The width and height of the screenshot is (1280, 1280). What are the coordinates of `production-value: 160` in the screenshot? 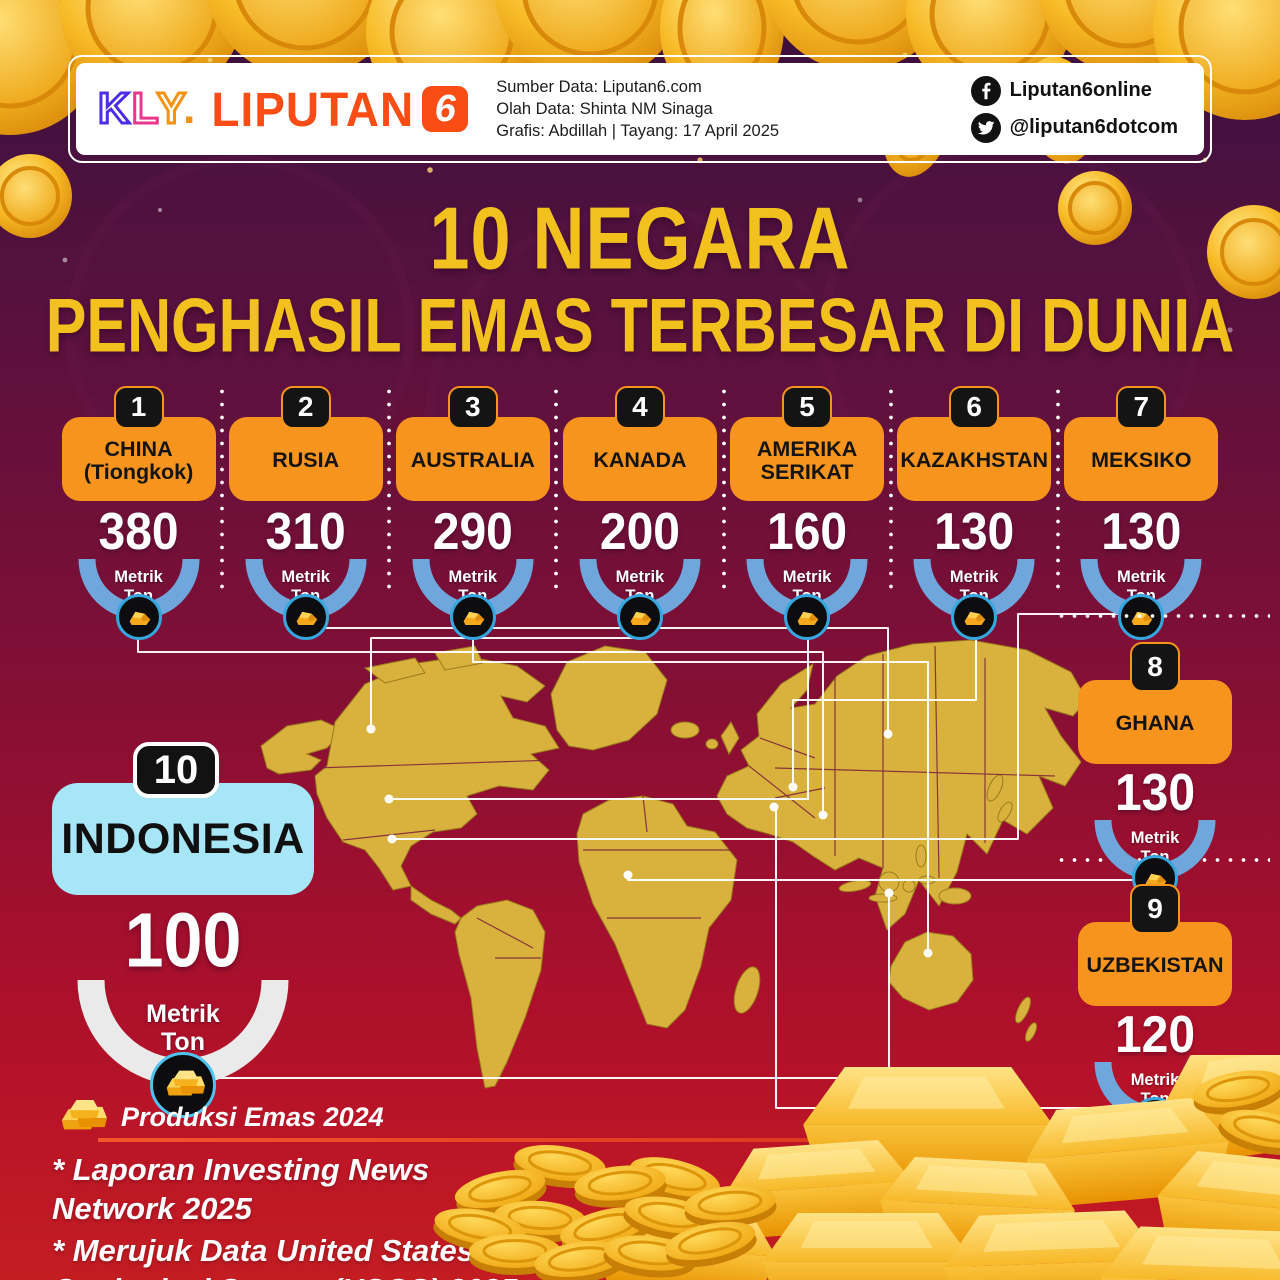 It's located at (807, 532).